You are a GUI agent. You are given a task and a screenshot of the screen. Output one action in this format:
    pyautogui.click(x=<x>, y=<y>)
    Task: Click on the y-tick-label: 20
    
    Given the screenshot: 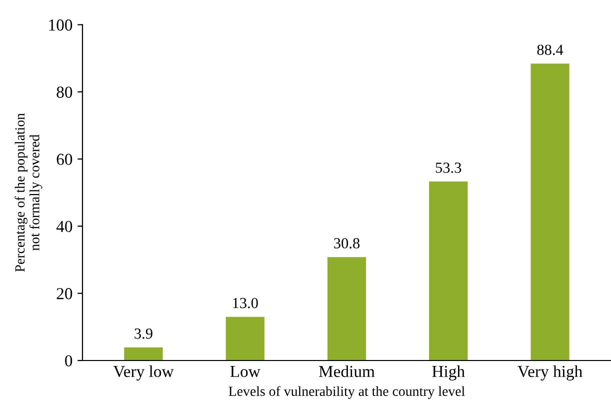 What is the action you would take?
    pyautogui.click(x=64, y=294)
    